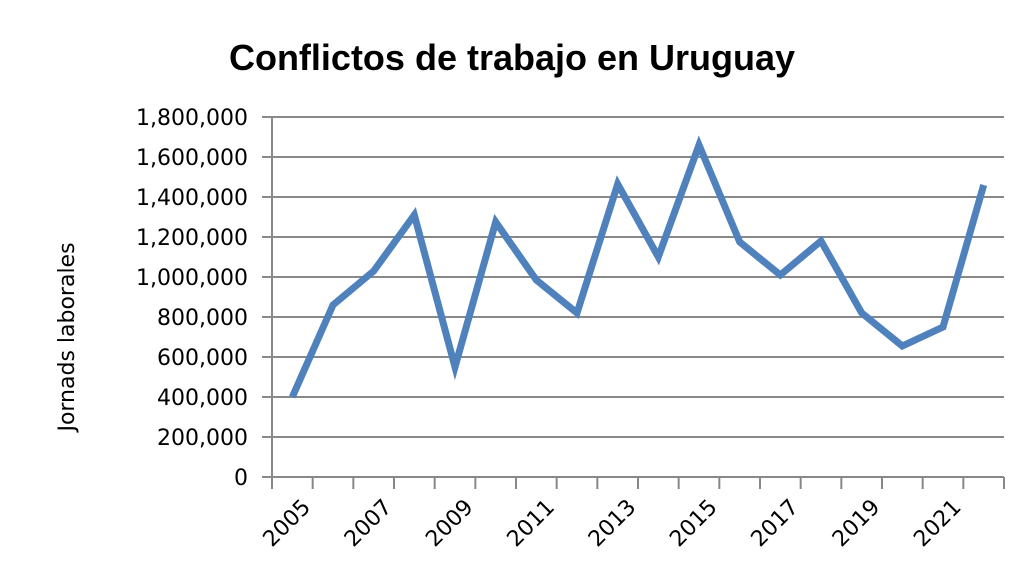  I want to click on y-axis-label: Jornads laborales, so click(67, 337).